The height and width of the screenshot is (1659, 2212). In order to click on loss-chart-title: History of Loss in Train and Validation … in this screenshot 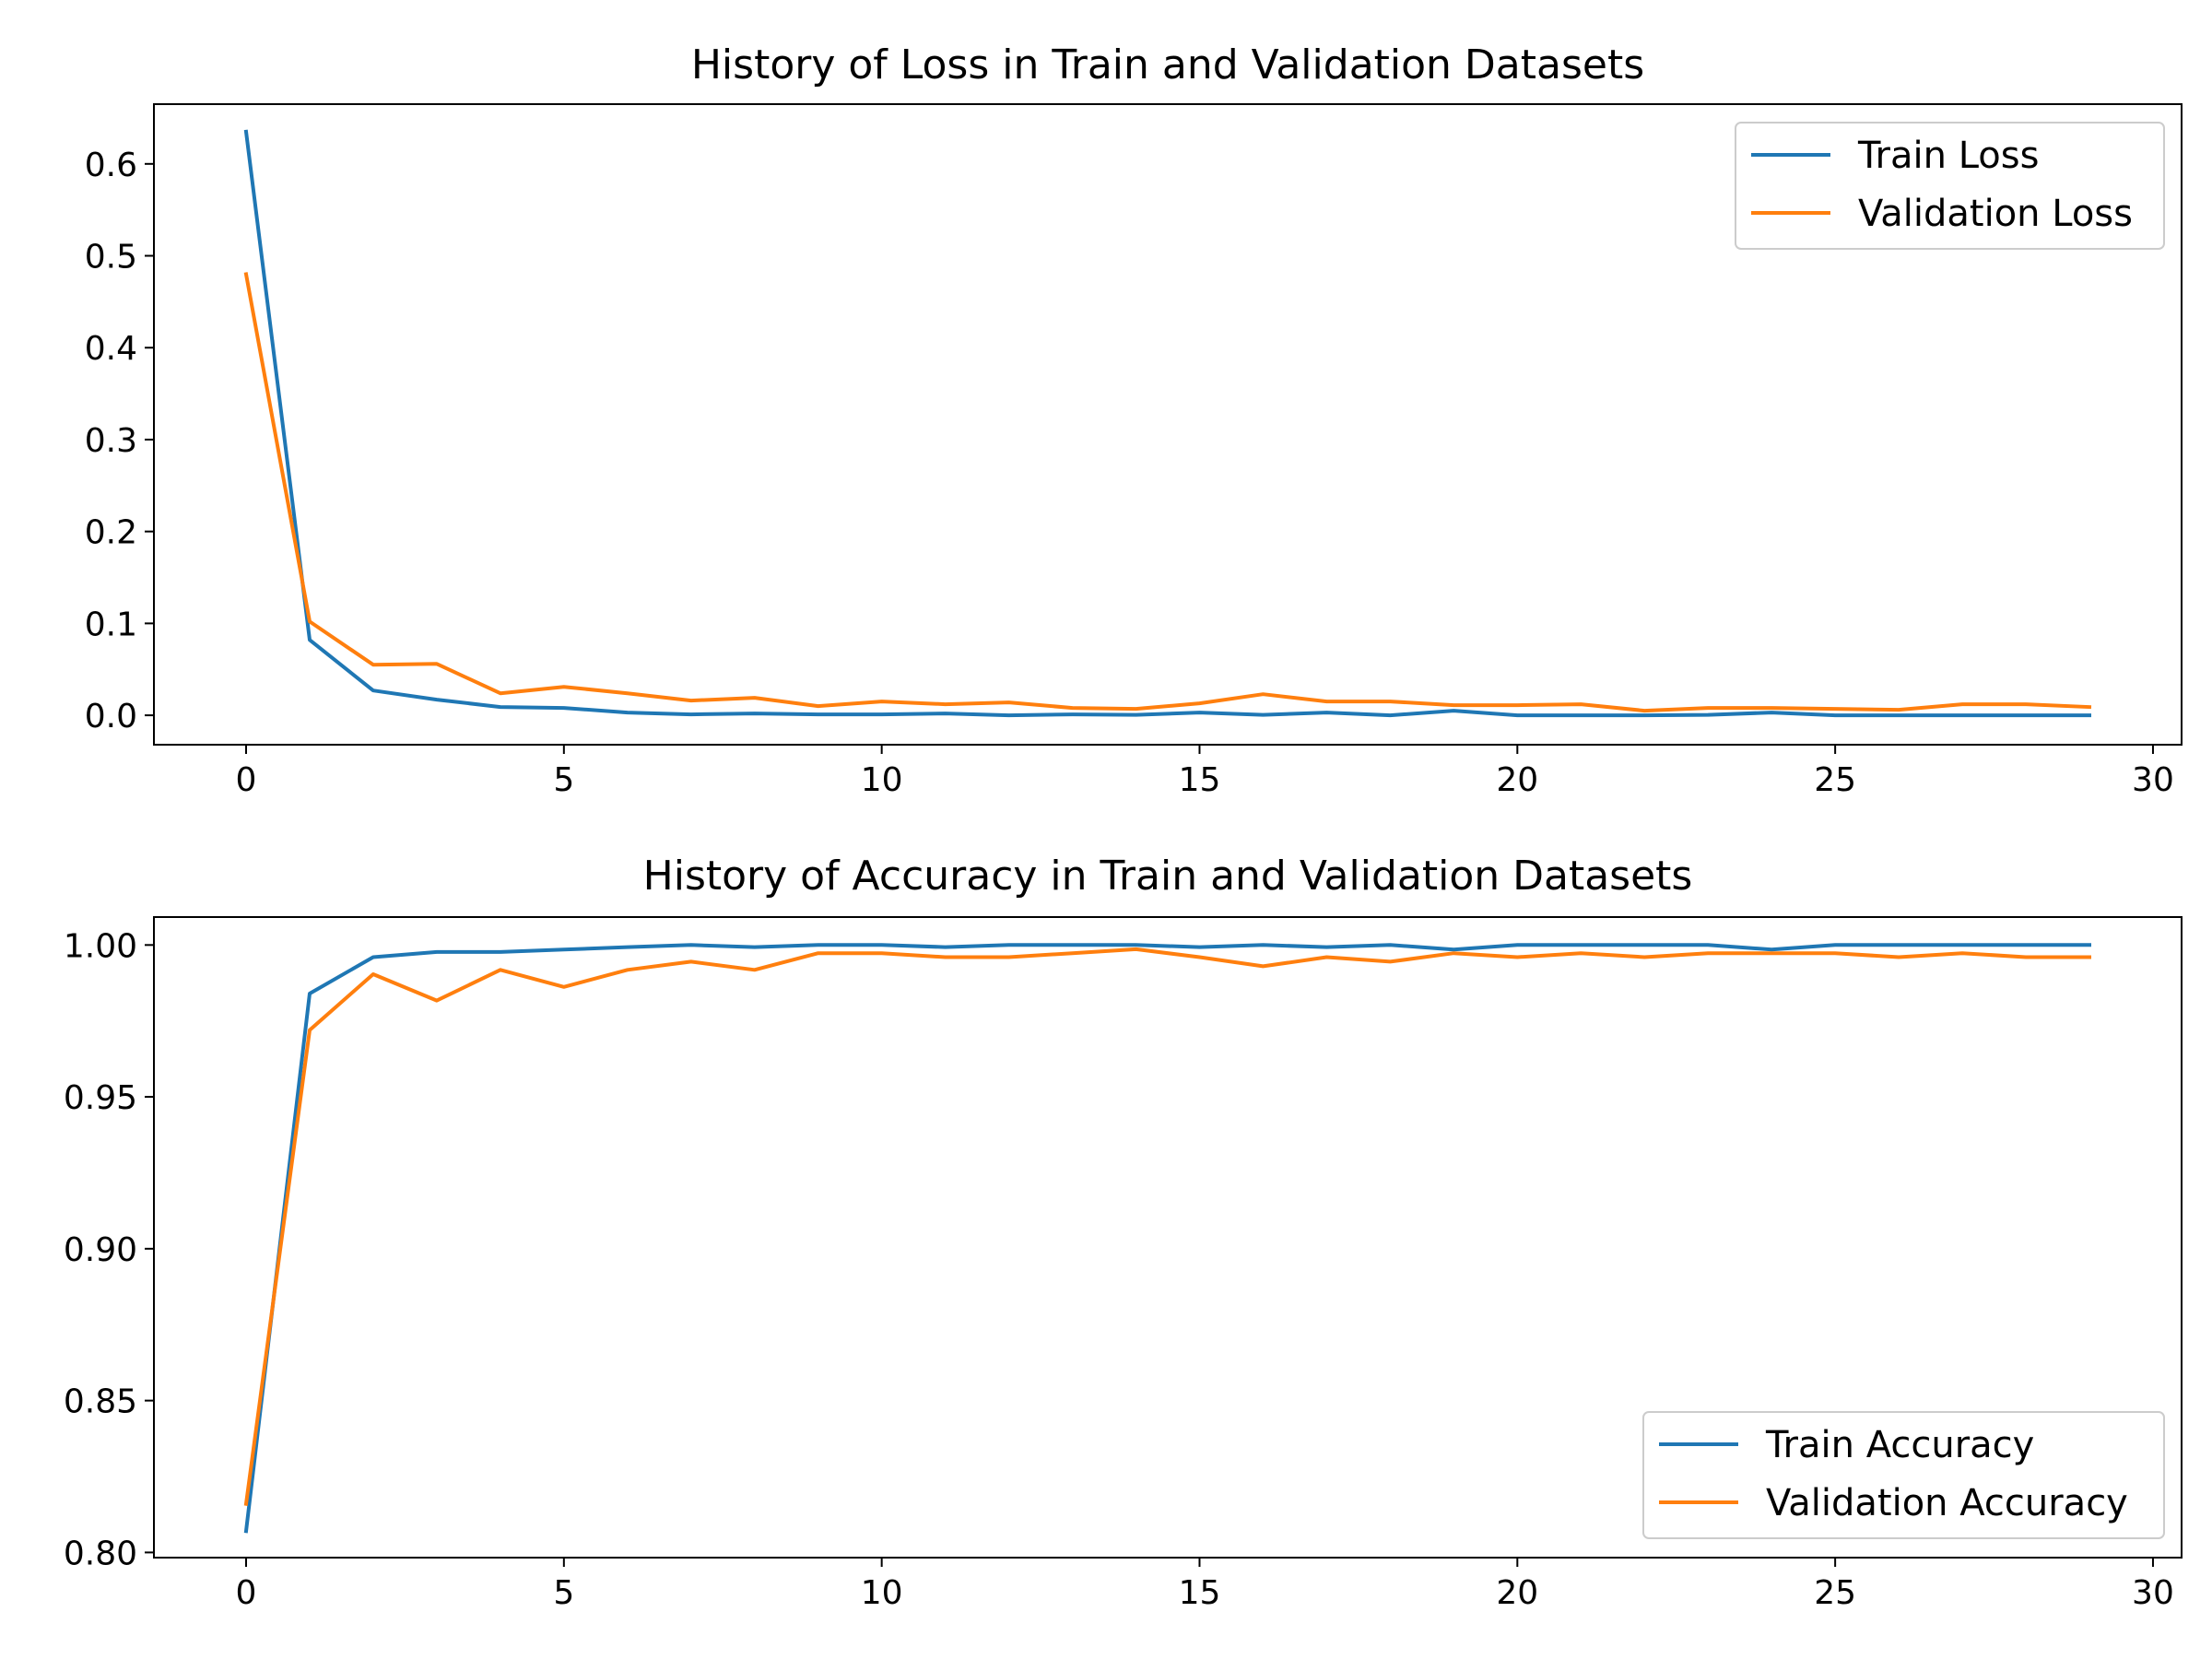, I will do `click(1167, 64)`.